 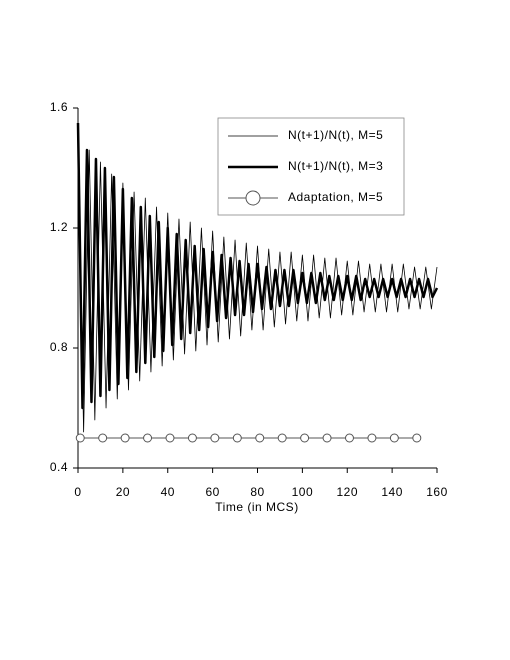 What do you see at coordinates (123, 492) in the screenshot?
I see `x-tick-label: 20` at bounding box center [123, 492].